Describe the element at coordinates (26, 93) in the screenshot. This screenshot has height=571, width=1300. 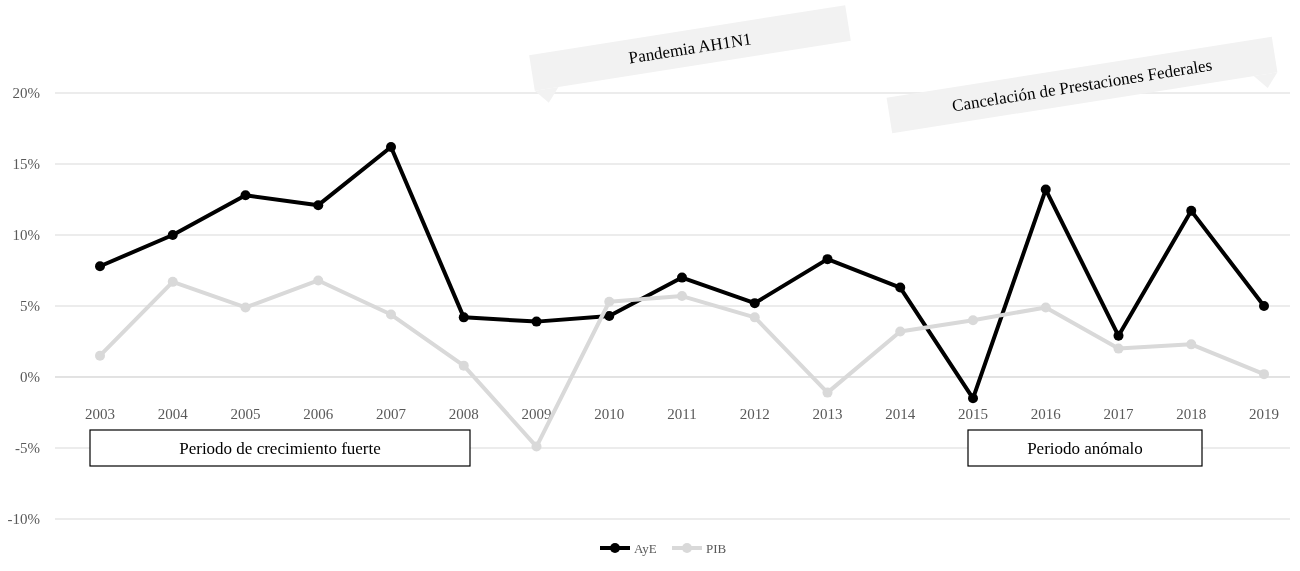
I see `y-tick-label: 20%` at that location.